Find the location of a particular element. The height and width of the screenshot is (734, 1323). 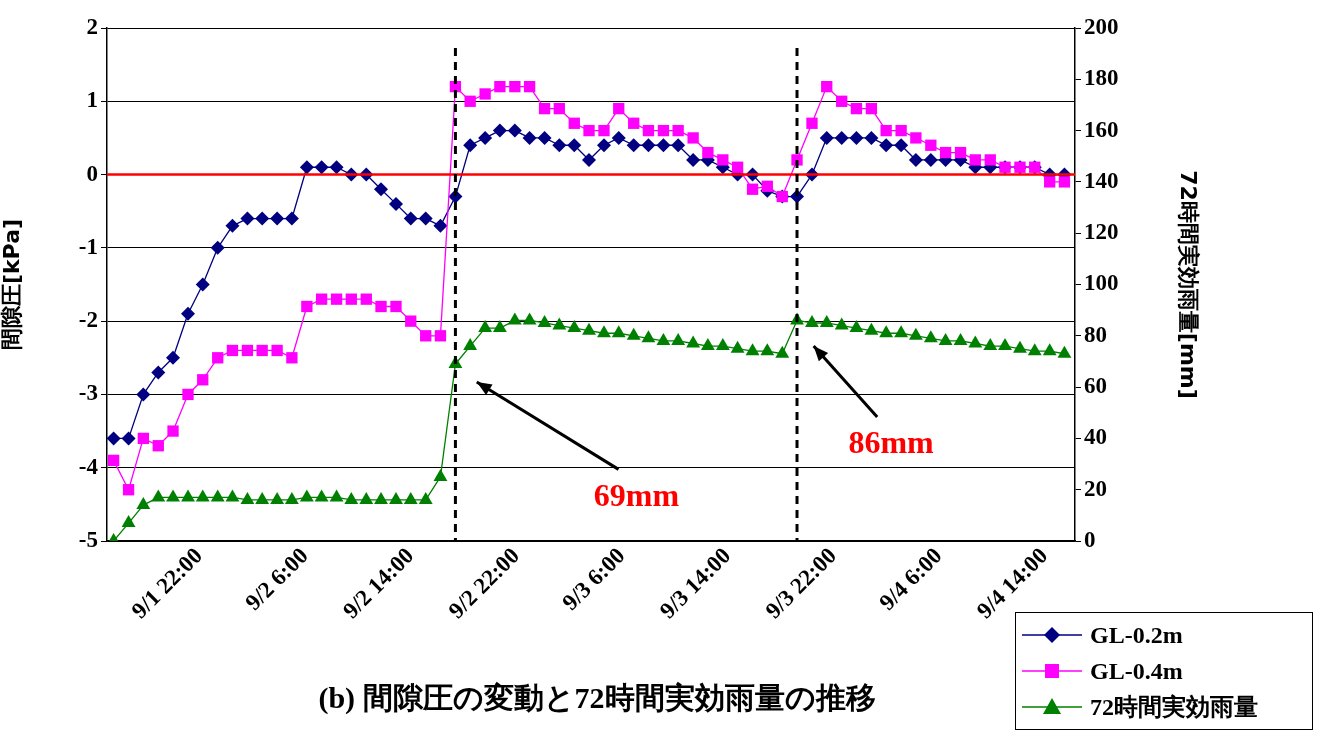

y-tick-label: 0 is located at coordinates (92, 173).